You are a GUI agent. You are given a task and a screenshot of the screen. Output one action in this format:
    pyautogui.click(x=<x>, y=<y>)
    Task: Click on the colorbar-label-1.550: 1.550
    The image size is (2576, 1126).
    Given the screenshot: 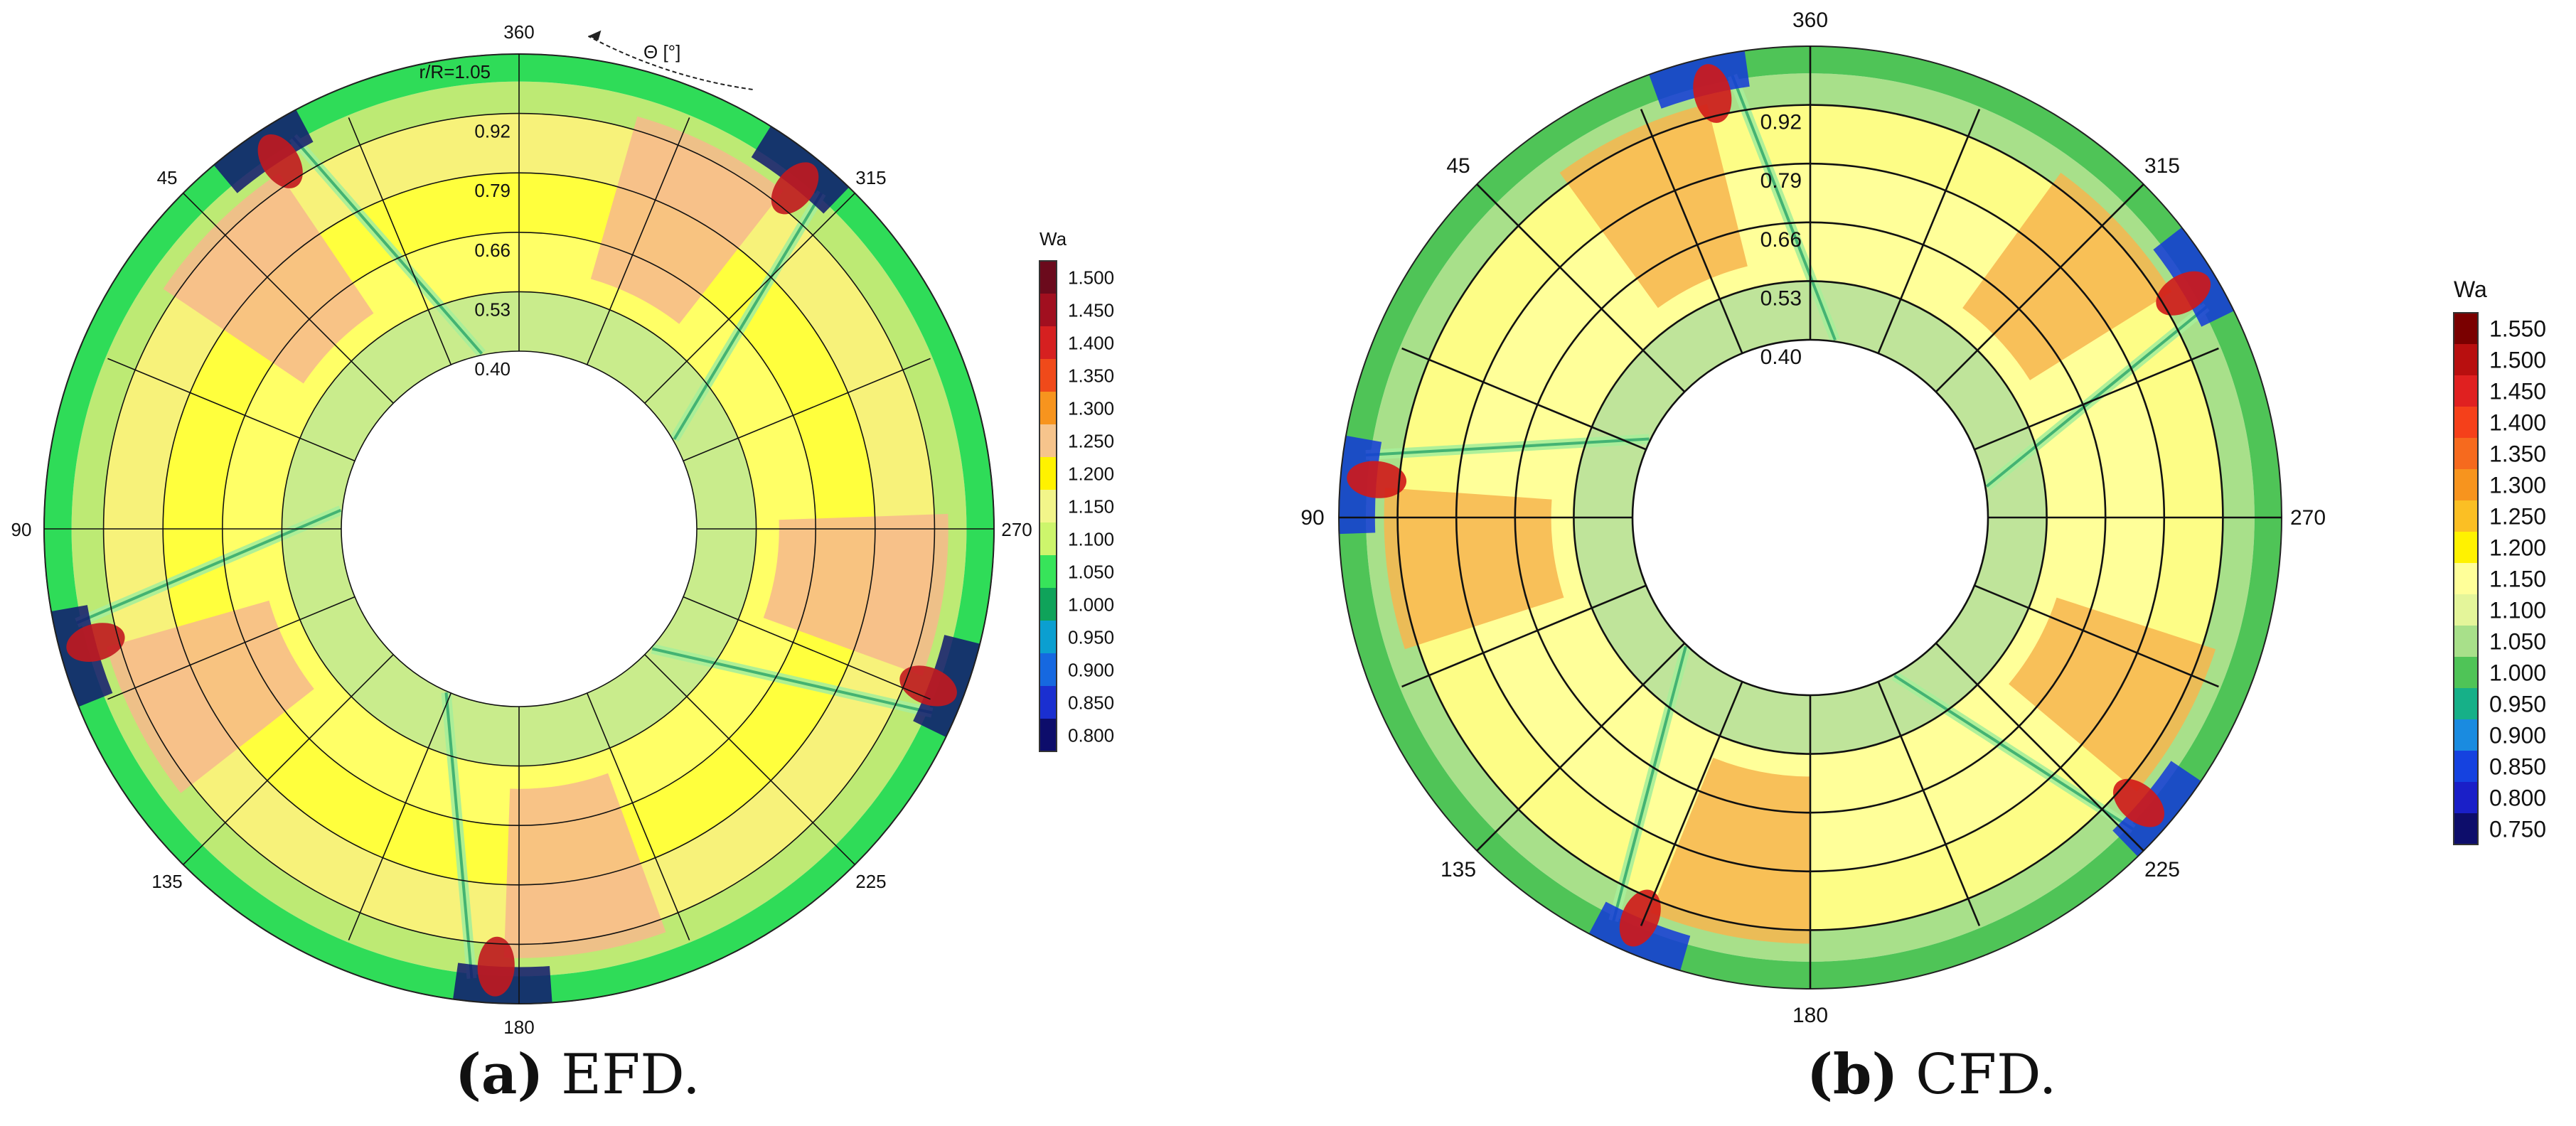 What is the action you would take?
    pyautogui.click(x=2517, y=329)
    